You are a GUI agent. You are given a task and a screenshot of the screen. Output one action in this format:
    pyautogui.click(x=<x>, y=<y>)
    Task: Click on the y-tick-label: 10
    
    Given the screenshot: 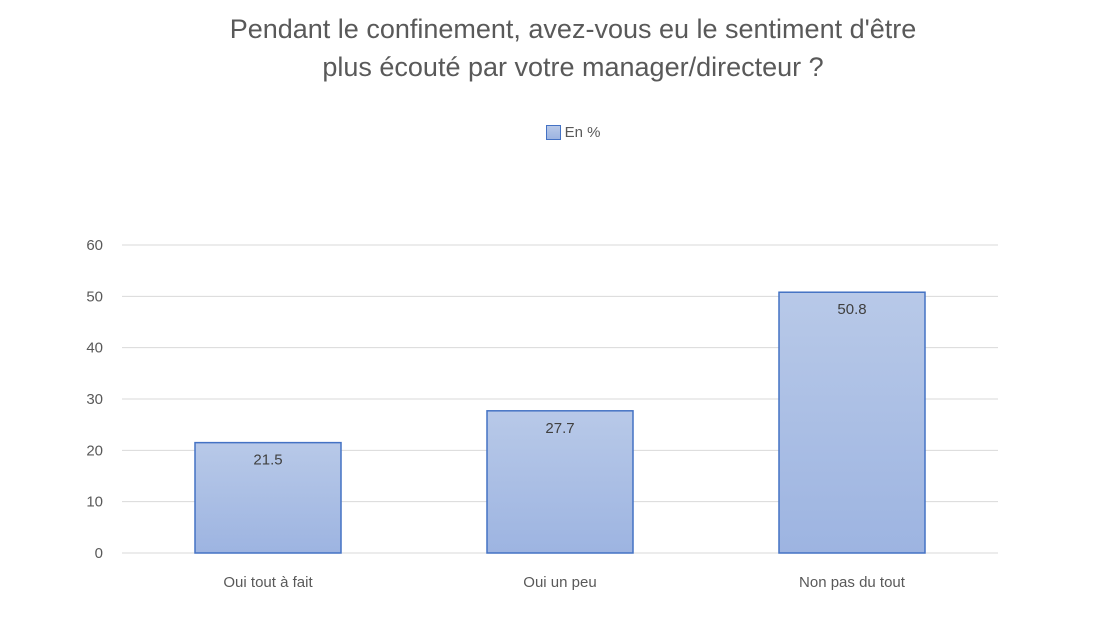 What is the action you would take?
    pyautogui.click(x=94, y=502)
    